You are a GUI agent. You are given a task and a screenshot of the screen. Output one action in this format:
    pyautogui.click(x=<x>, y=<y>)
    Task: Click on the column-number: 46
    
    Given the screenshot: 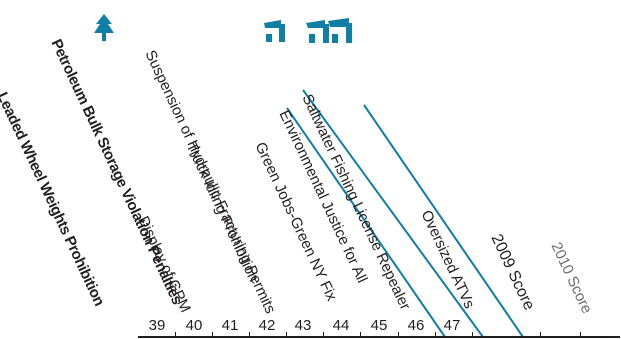 What is the action you would take?
    pyautogui.click(x=416, y=325)
    